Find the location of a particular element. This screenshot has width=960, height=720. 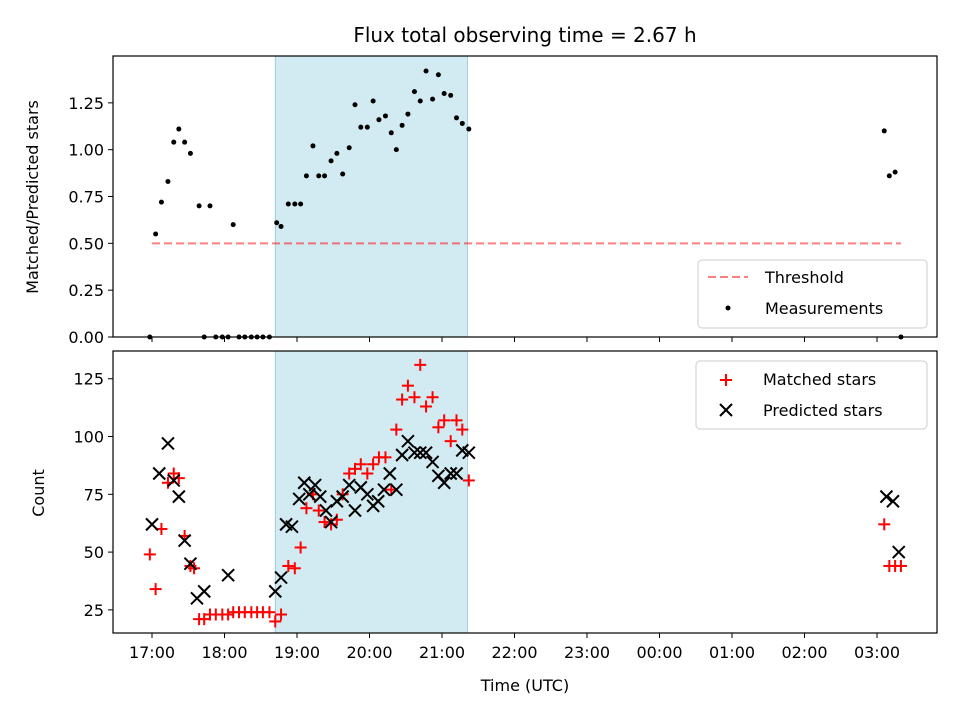

bottom-y-axis: 25 50 75 100 125 is located at coordinates (93, 495).